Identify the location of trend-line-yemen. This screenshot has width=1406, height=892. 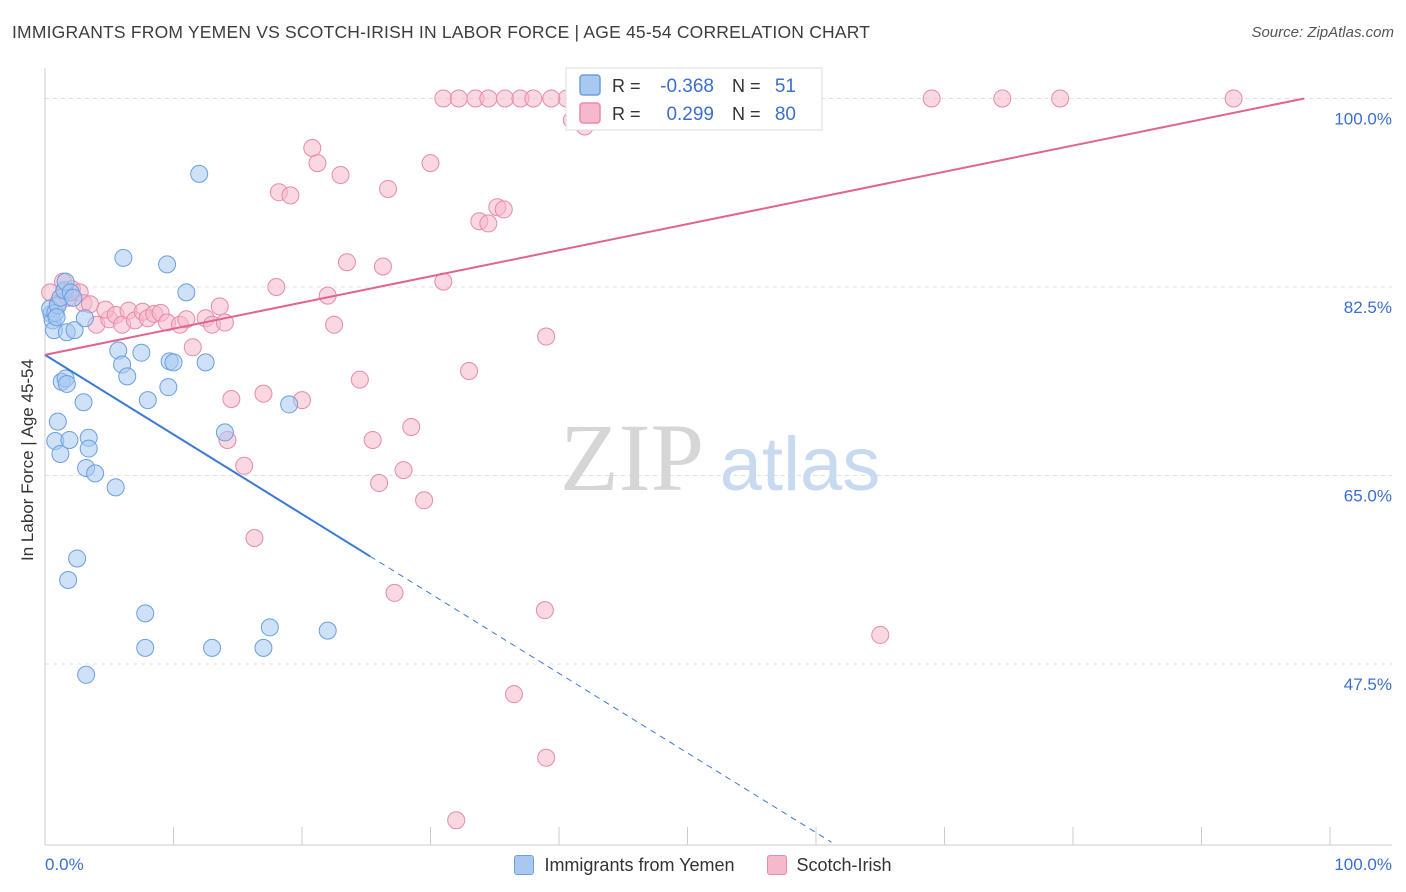
(207, 456).